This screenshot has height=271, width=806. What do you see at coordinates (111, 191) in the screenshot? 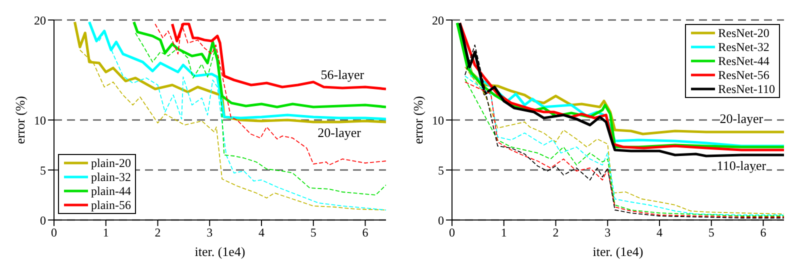
I see `legend-label: plain-44` at bounding box center [111, 191].